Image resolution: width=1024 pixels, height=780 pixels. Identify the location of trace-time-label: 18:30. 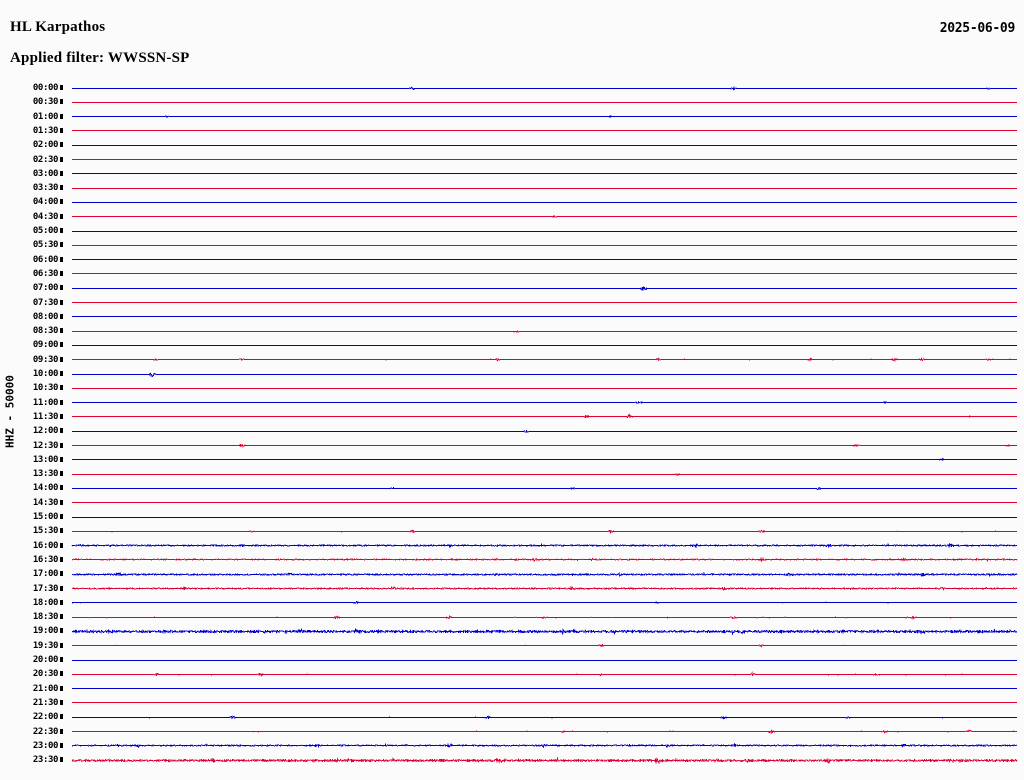
(45, 617).